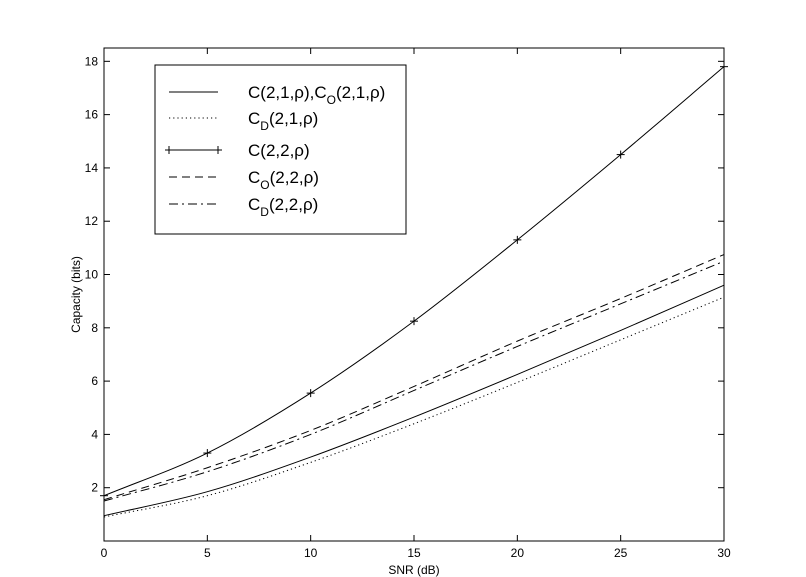 The image size is (806, 577). I want to click on x-tick-label: 5, so click(207, 553).